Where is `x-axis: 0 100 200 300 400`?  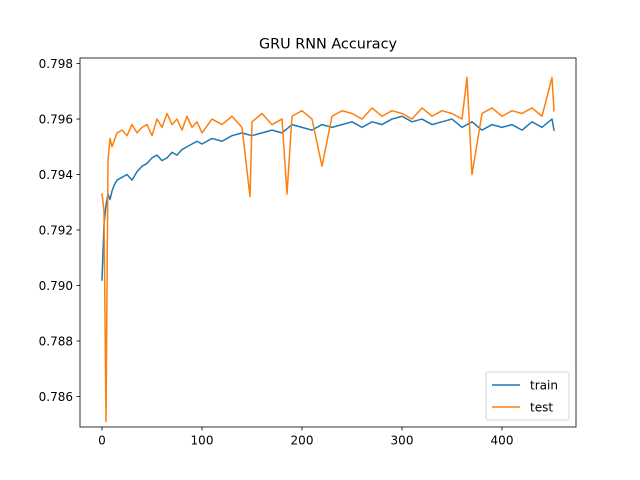
x-axis: 0 100 200 300 400 is located at coordinates (305, 437).